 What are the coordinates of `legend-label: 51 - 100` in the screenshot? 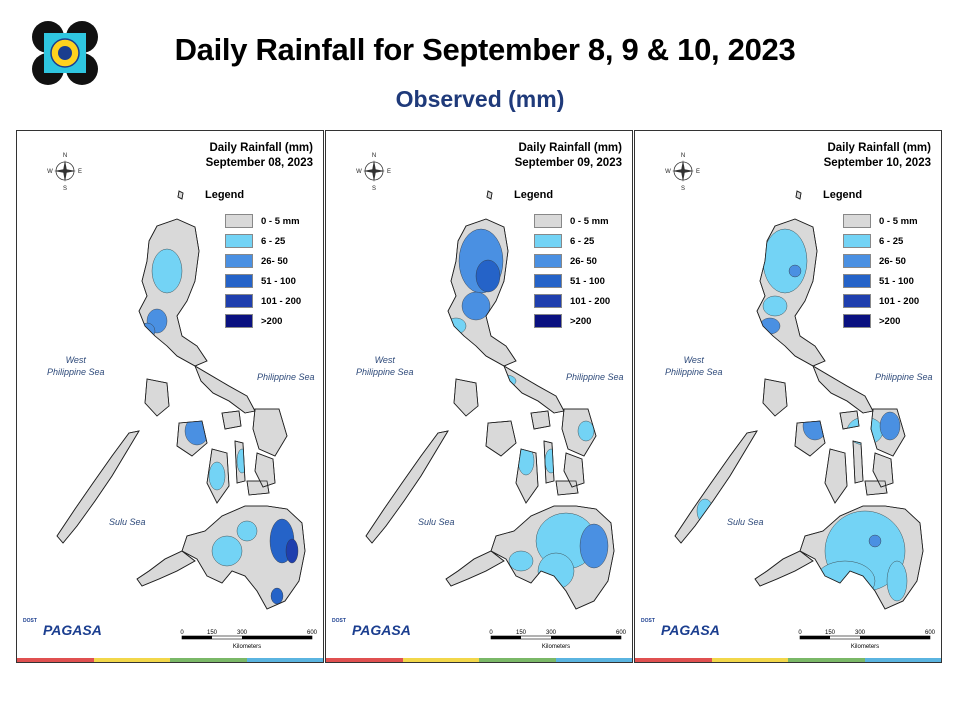 It's located at (587, 281).